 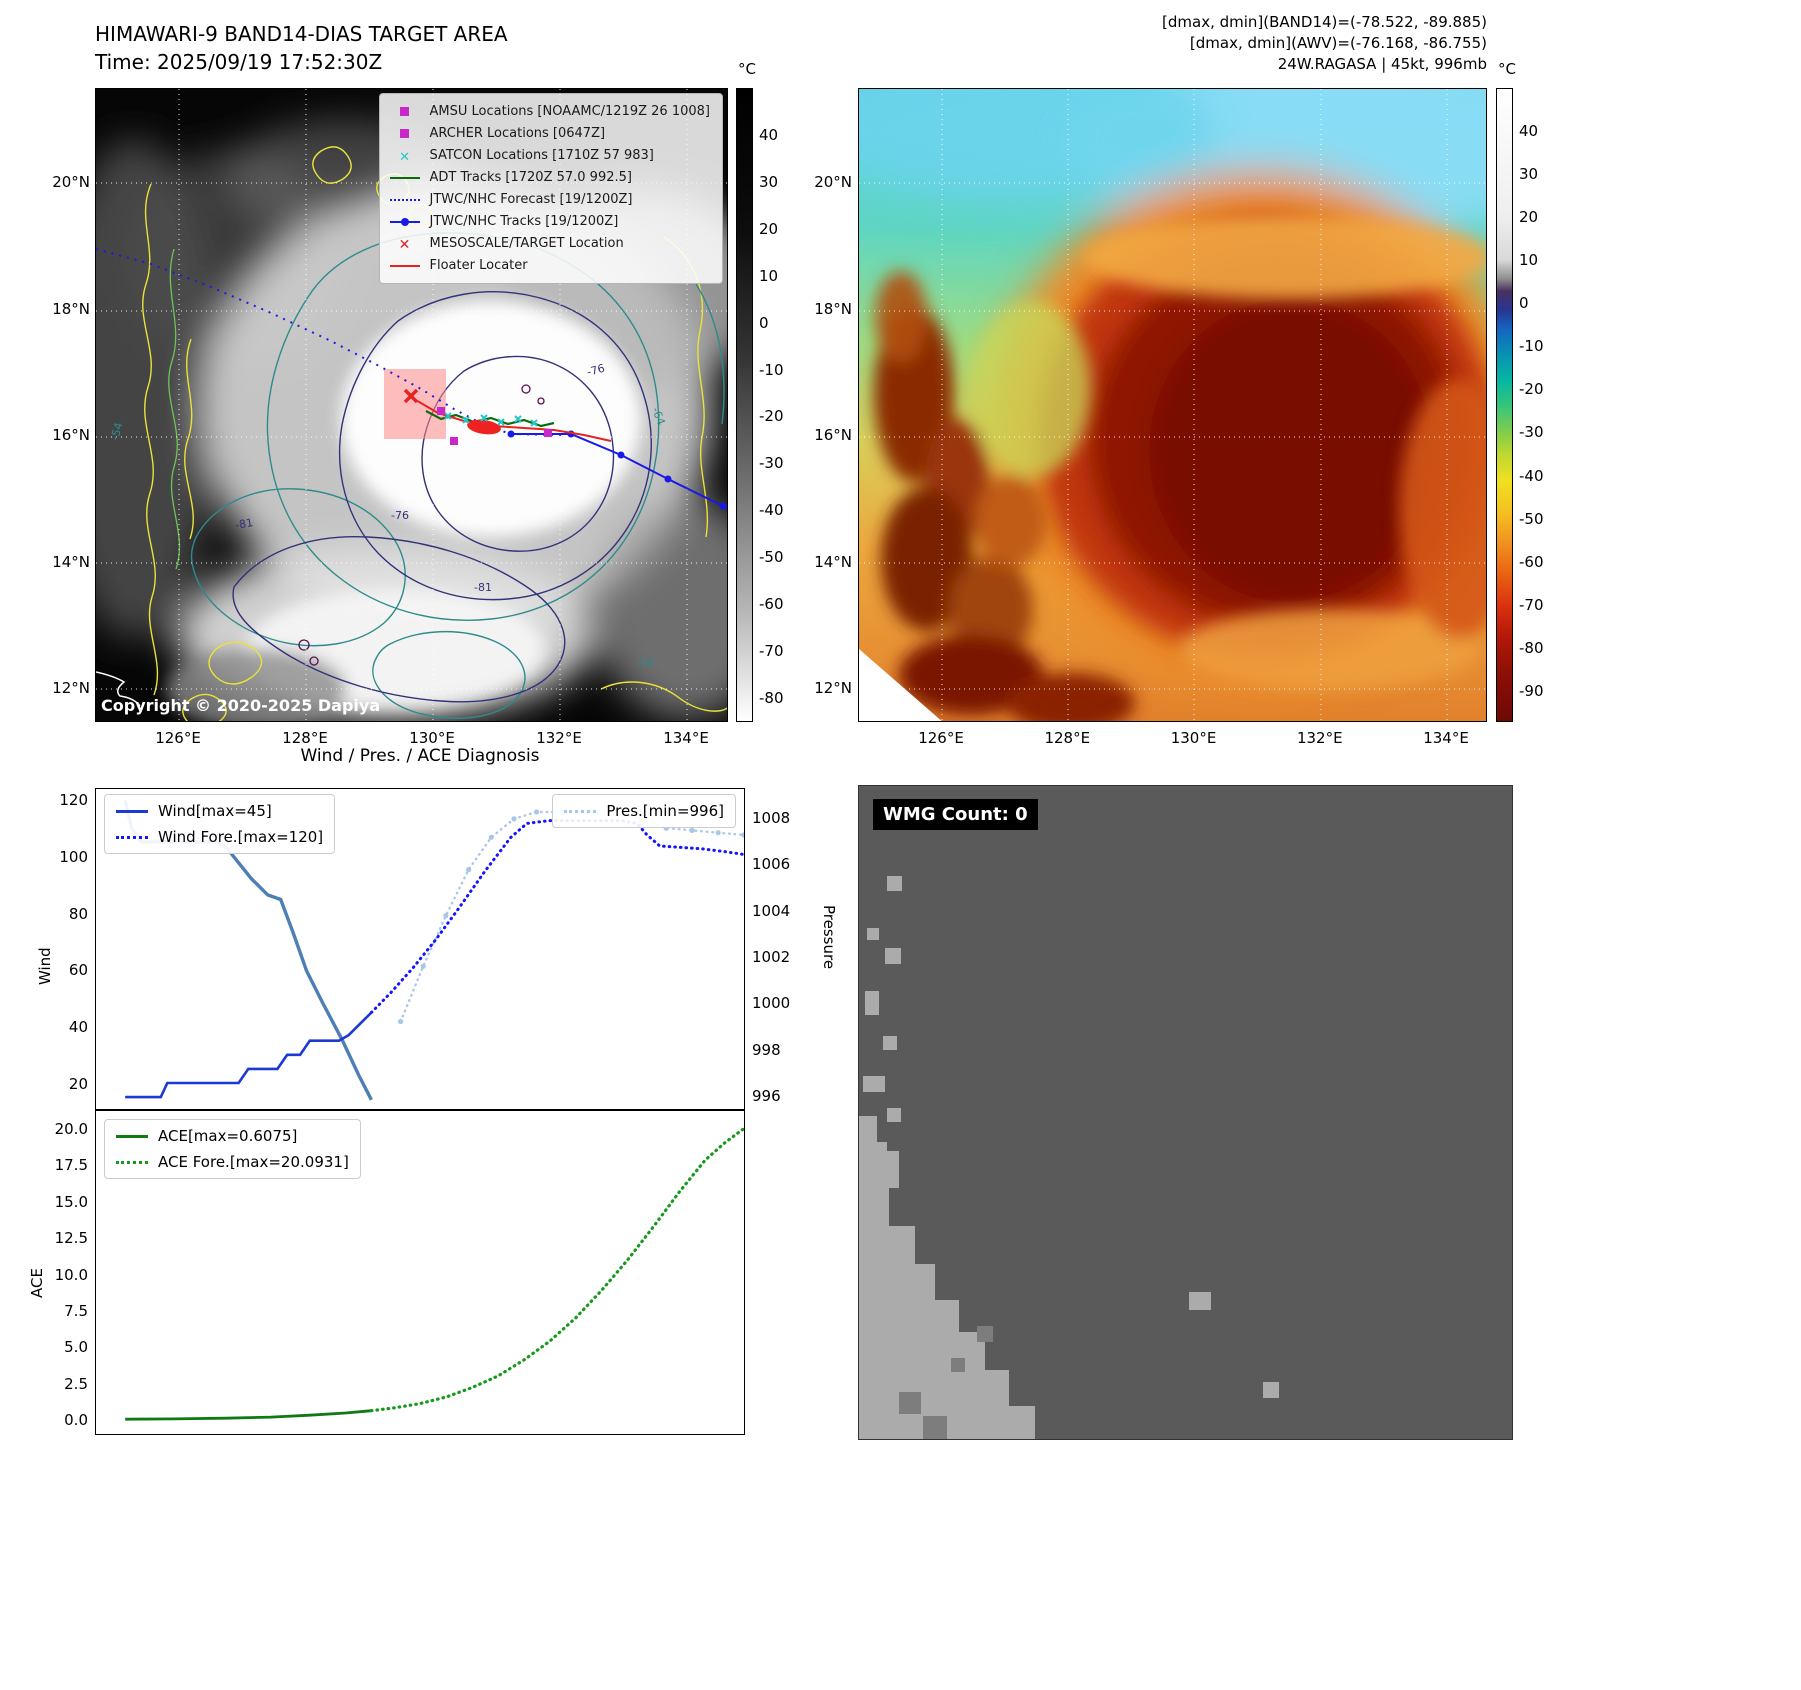 What do you see at coordinates (118, 689) in the screenshot?
I see `coastline` at bounding box center [118, 689].